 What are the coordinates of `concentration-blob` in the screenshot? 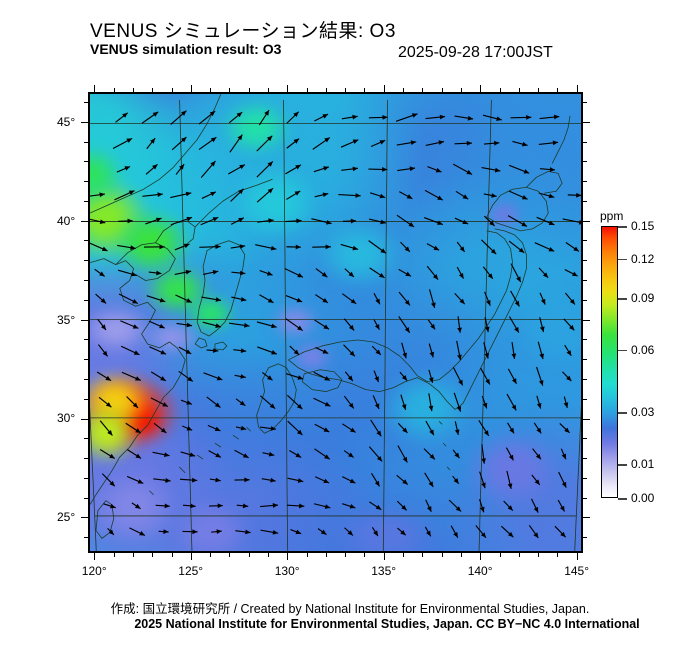 It's located at (256, 127).